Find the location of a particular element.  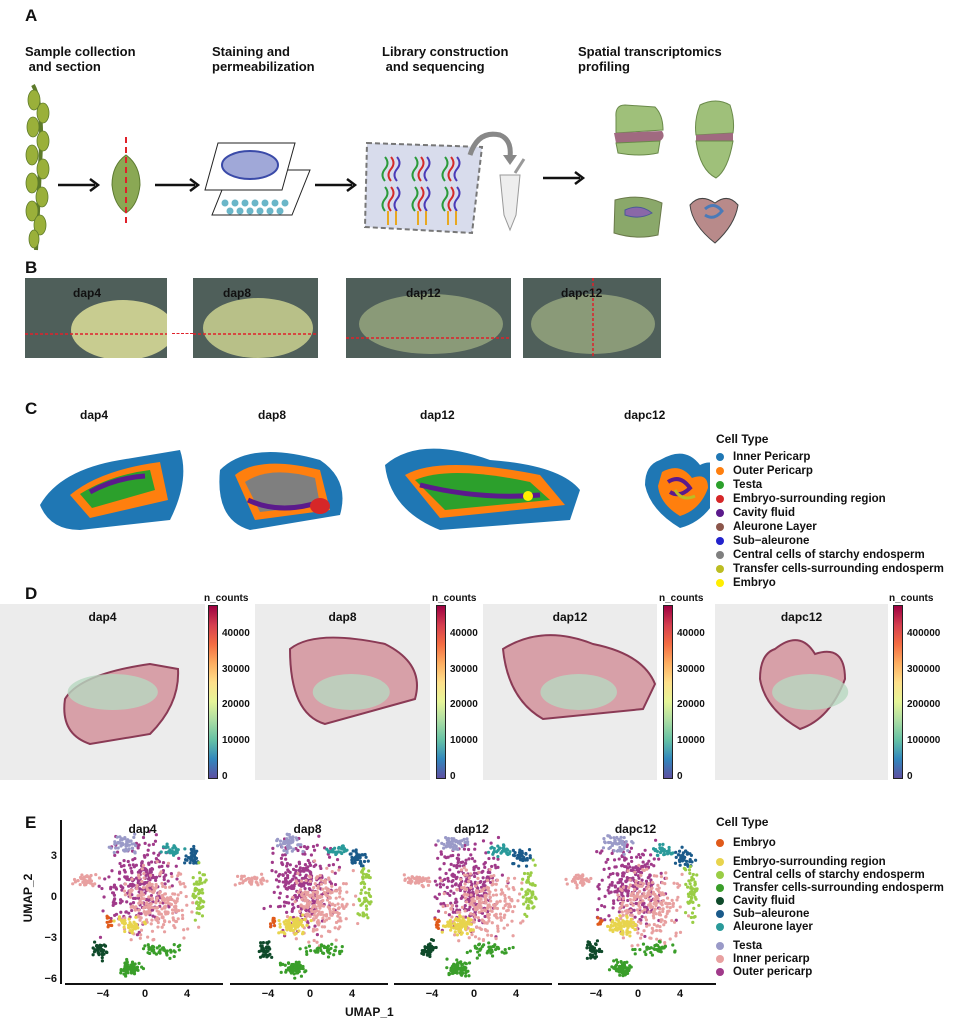

colorbar-tick-label: 0 is located at coordinates (680, 776).